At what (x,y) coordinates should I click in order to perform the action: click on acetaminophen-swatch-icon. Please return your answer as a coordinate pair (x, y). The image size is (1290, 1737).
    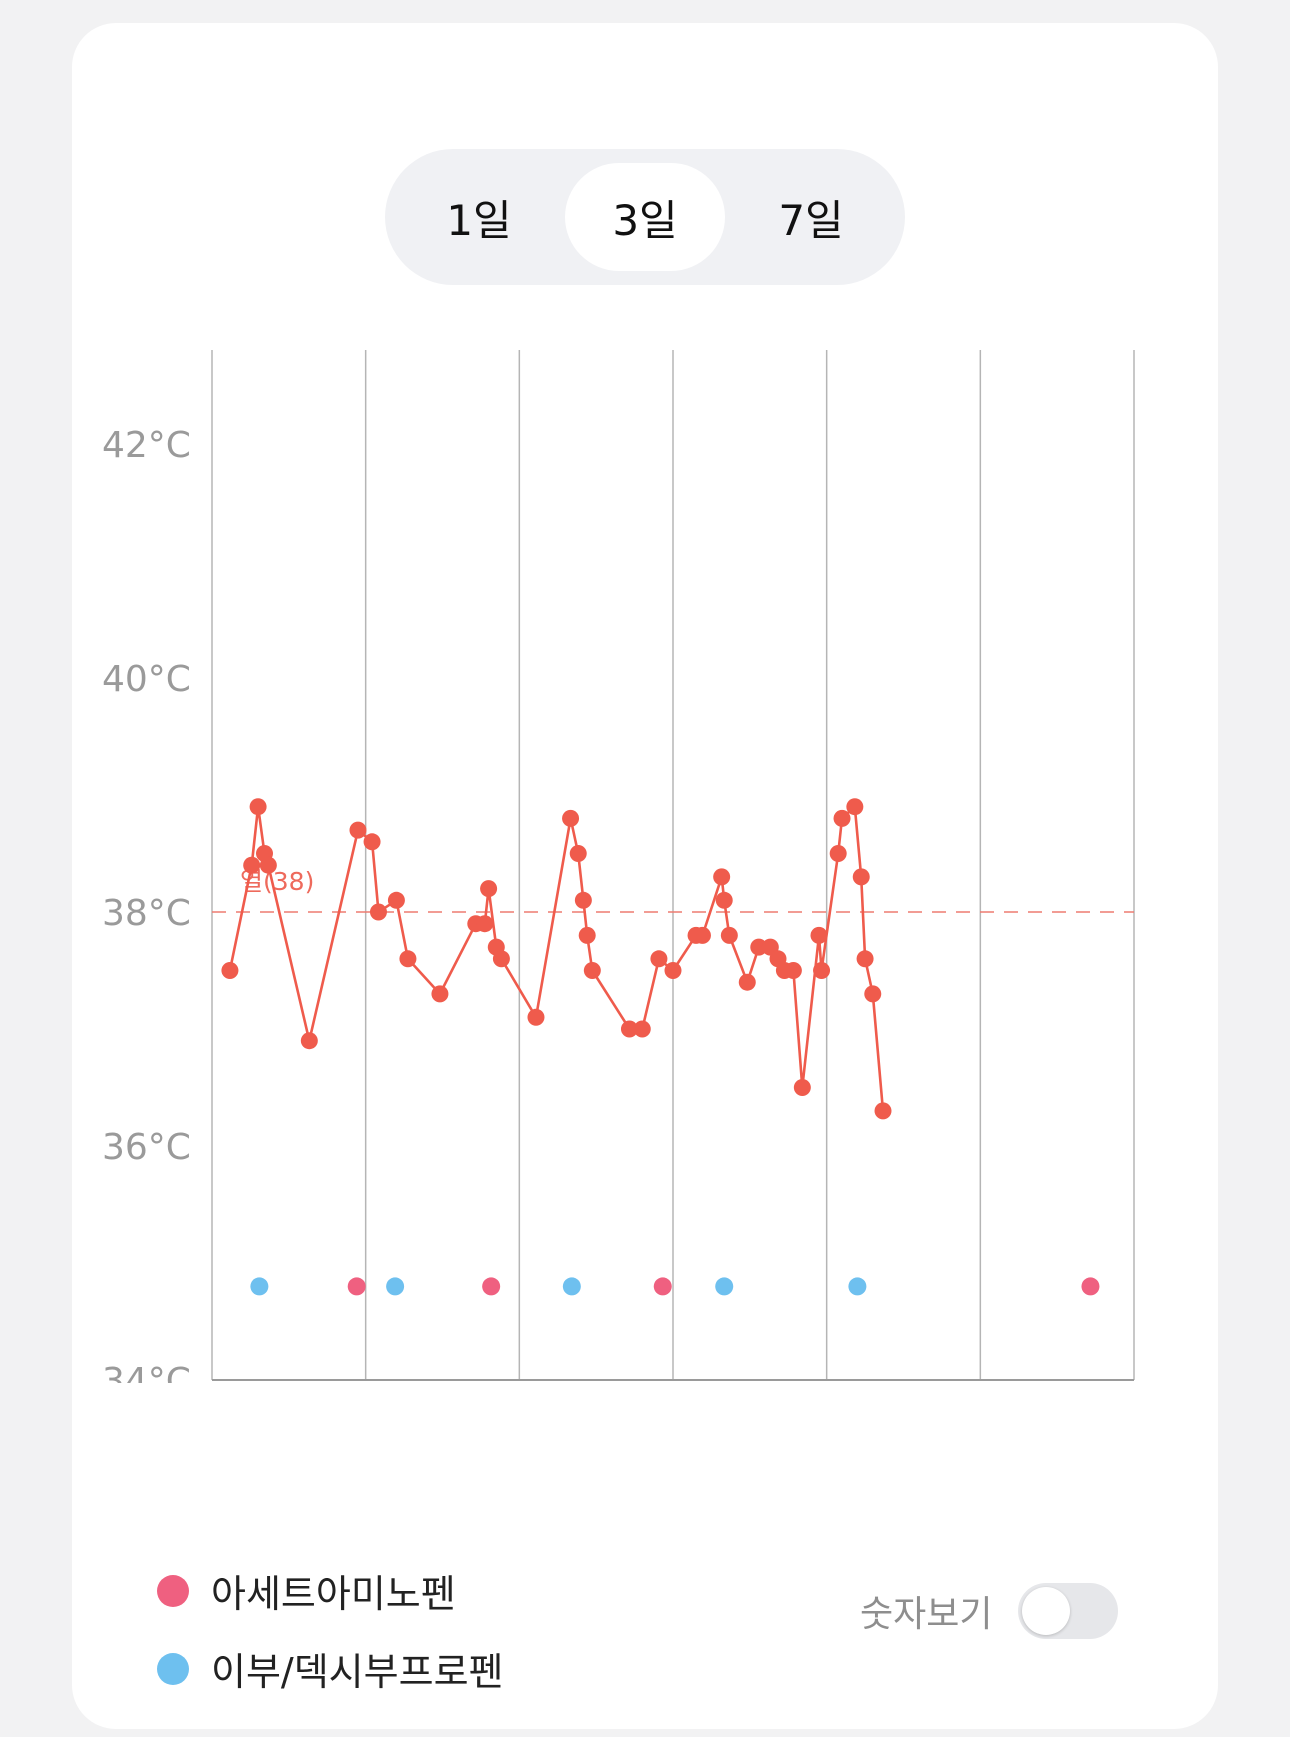
    Looking at the image, I should click on (173, 1590).